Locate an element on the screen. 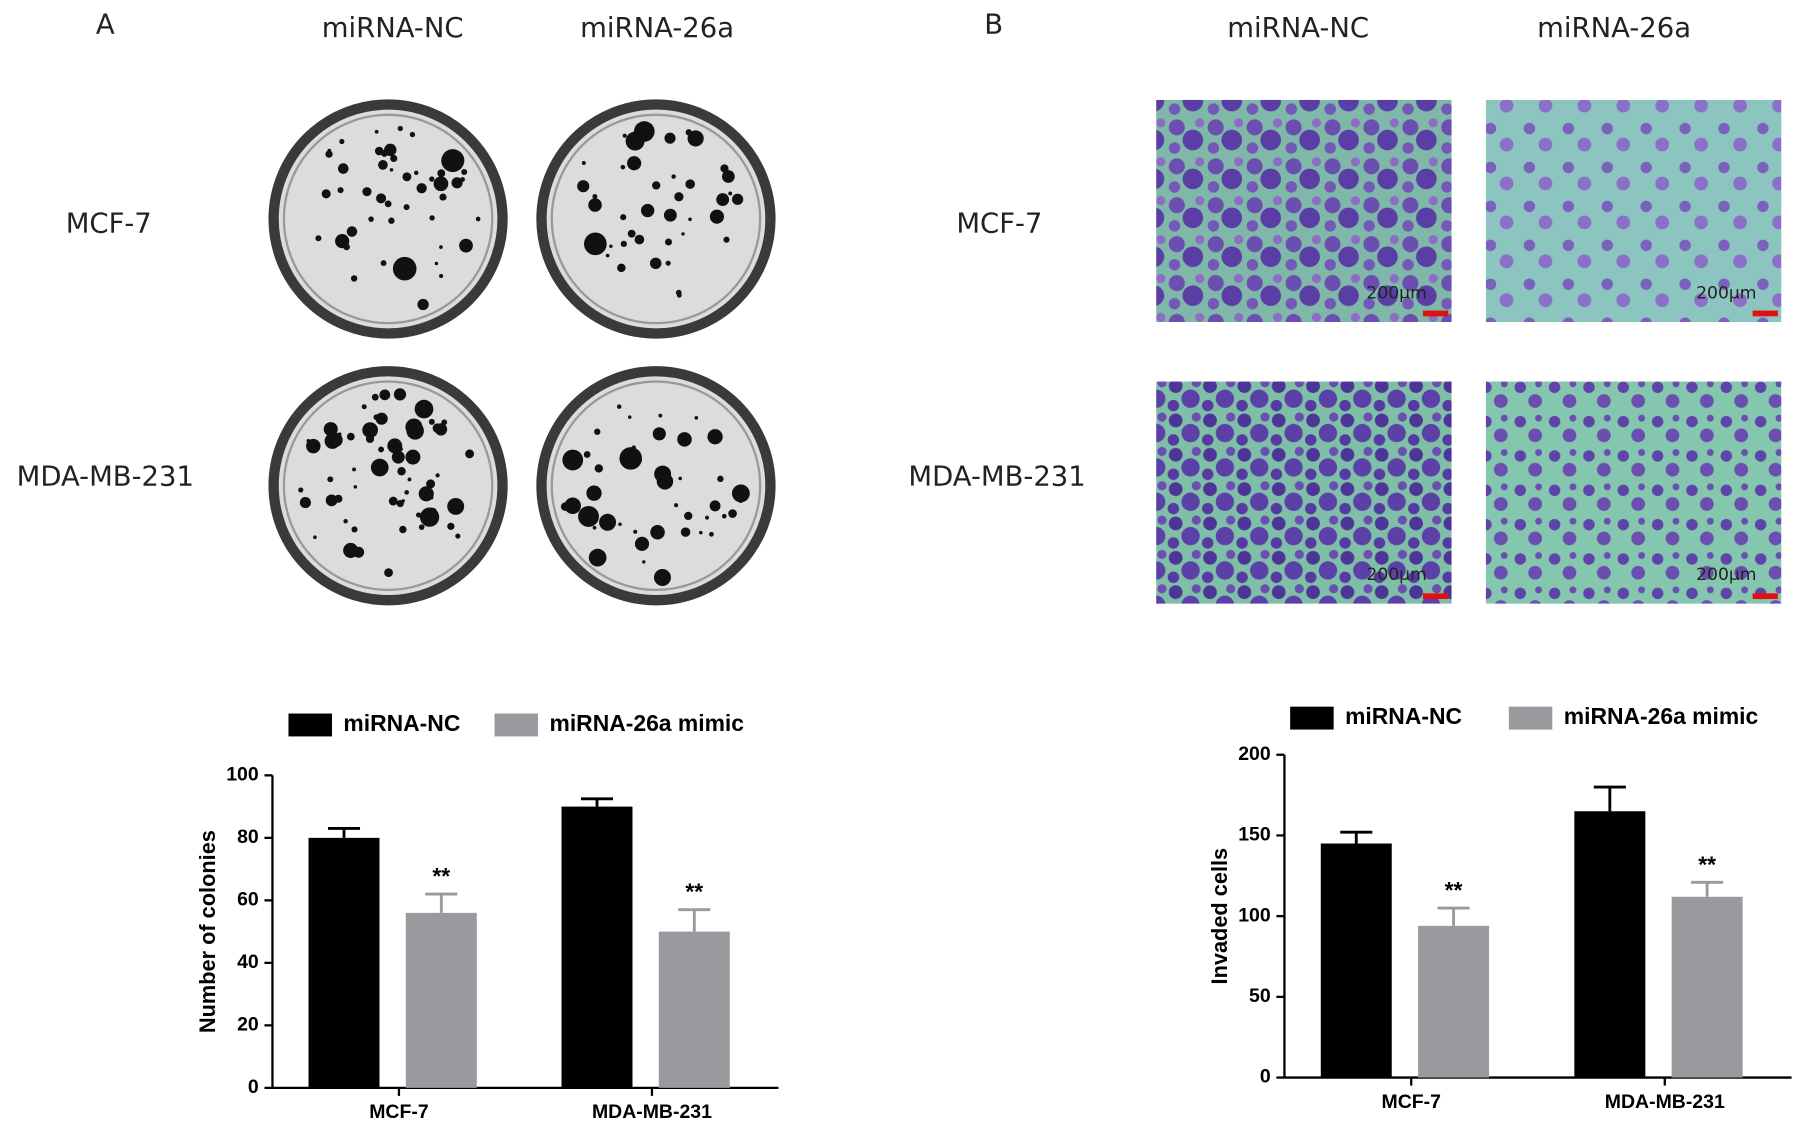 The image size is (1795, 1134). dish-rim is located at coordinates (388, 219).